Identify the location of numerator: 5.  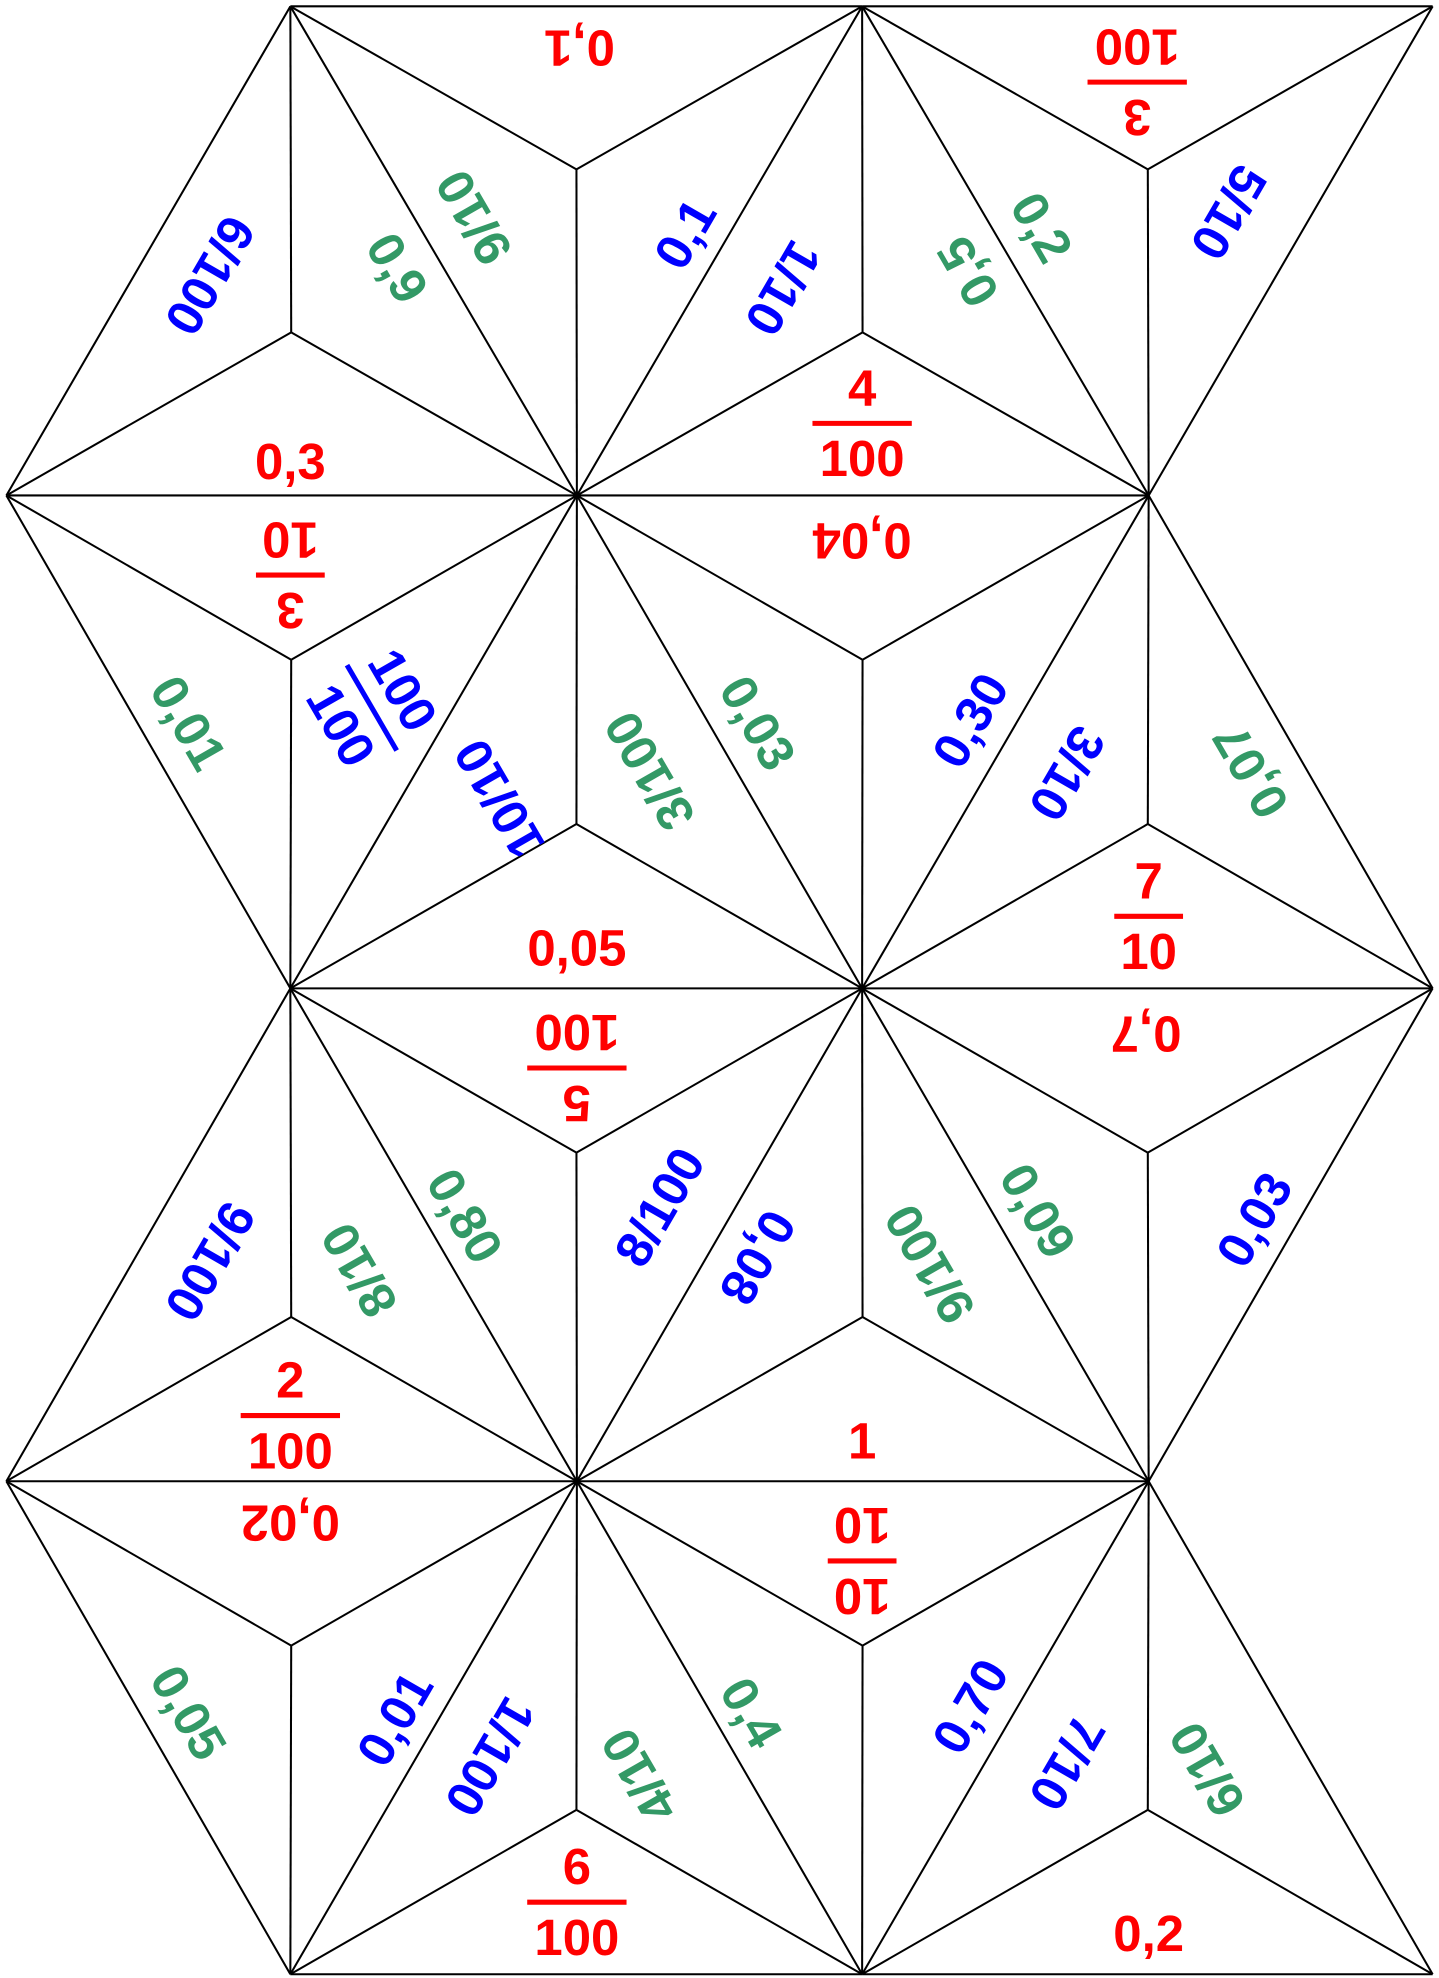
(577, 1103).